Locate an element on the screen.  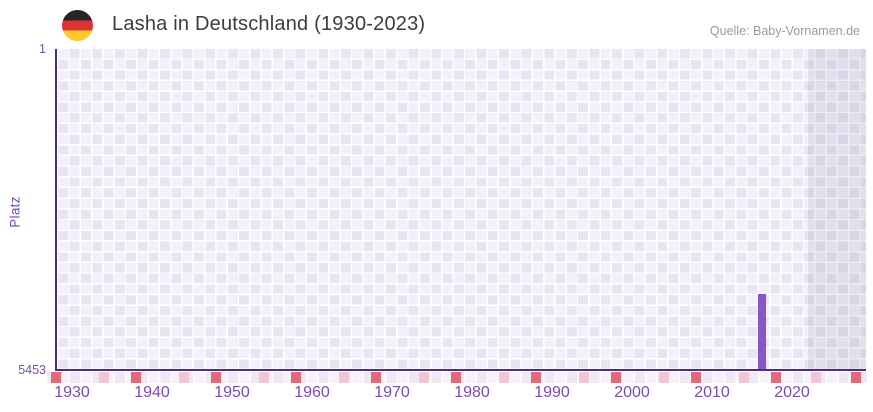
germany-flag-icon is located at coordinates (77, 25).